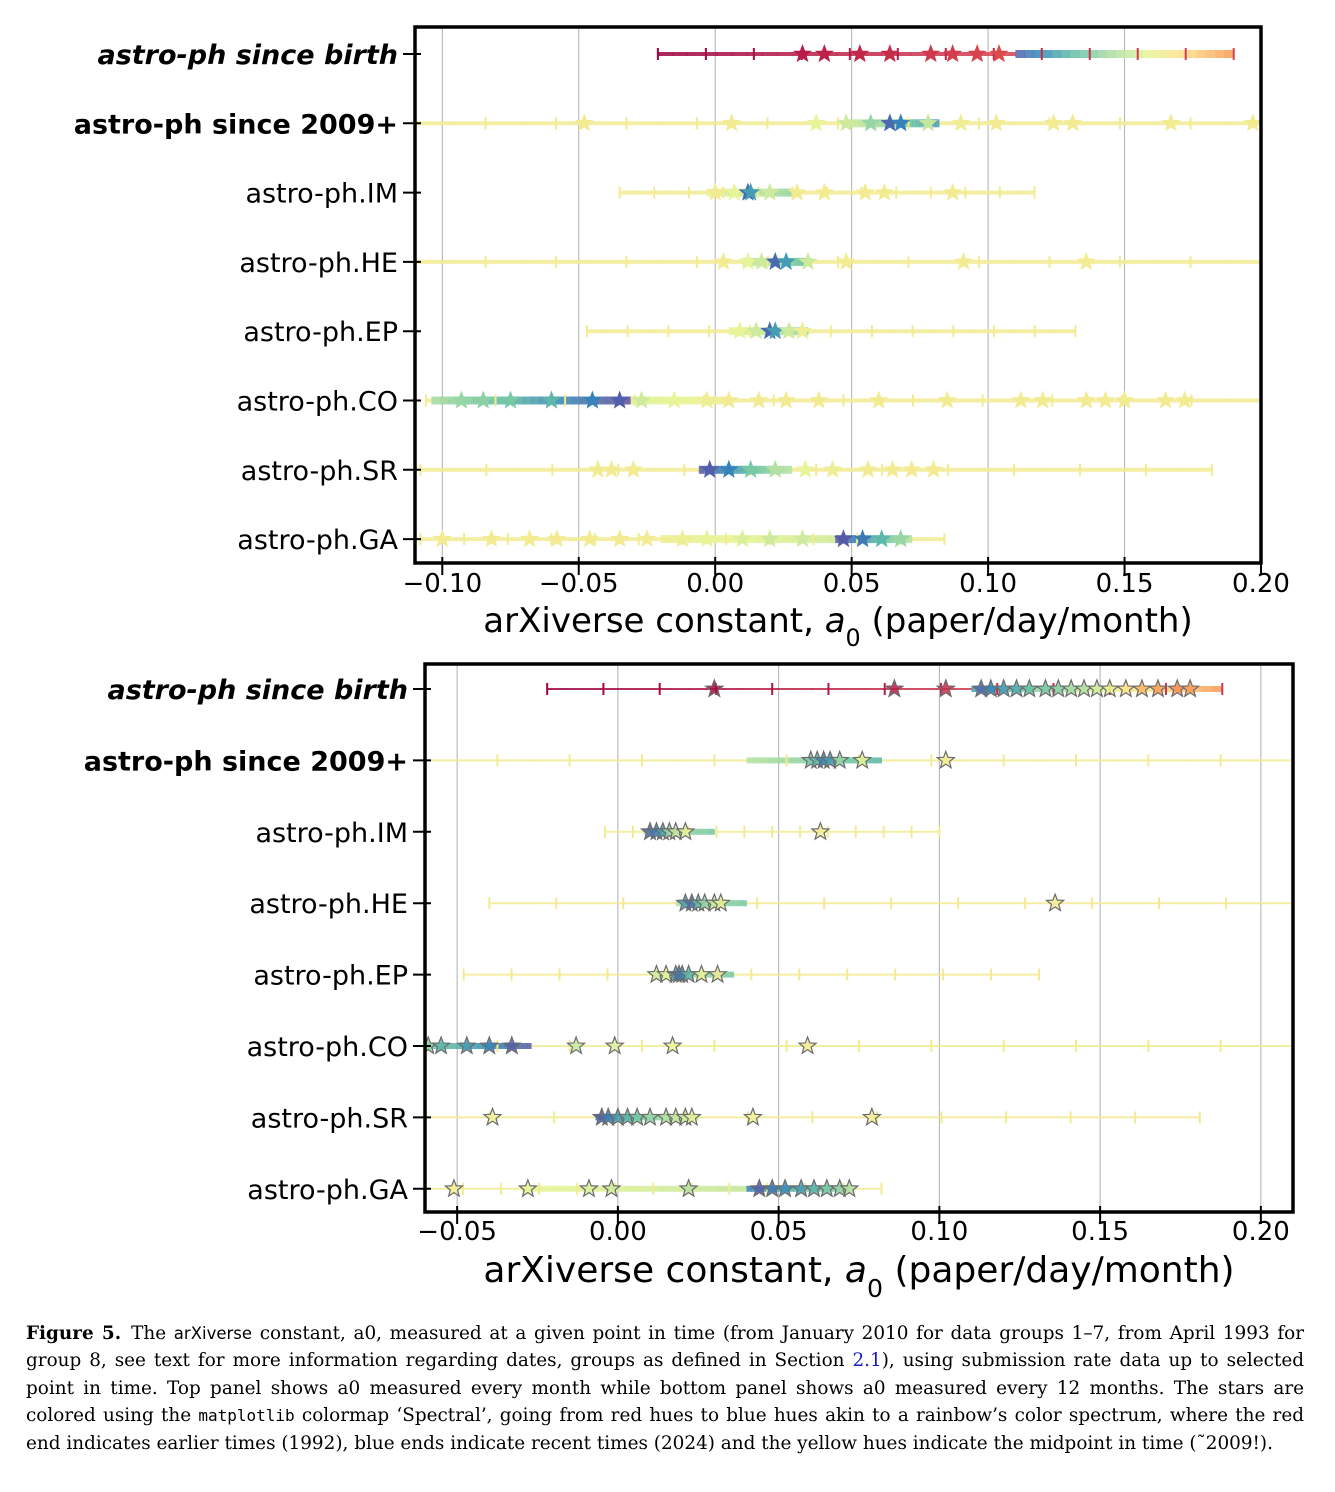  What do you see at coordinates (837, 626) in the screenshot?
I see `x-axis-label: arXiverse constant, a0 (paper/day/month)` at bounding box center [837, 626].